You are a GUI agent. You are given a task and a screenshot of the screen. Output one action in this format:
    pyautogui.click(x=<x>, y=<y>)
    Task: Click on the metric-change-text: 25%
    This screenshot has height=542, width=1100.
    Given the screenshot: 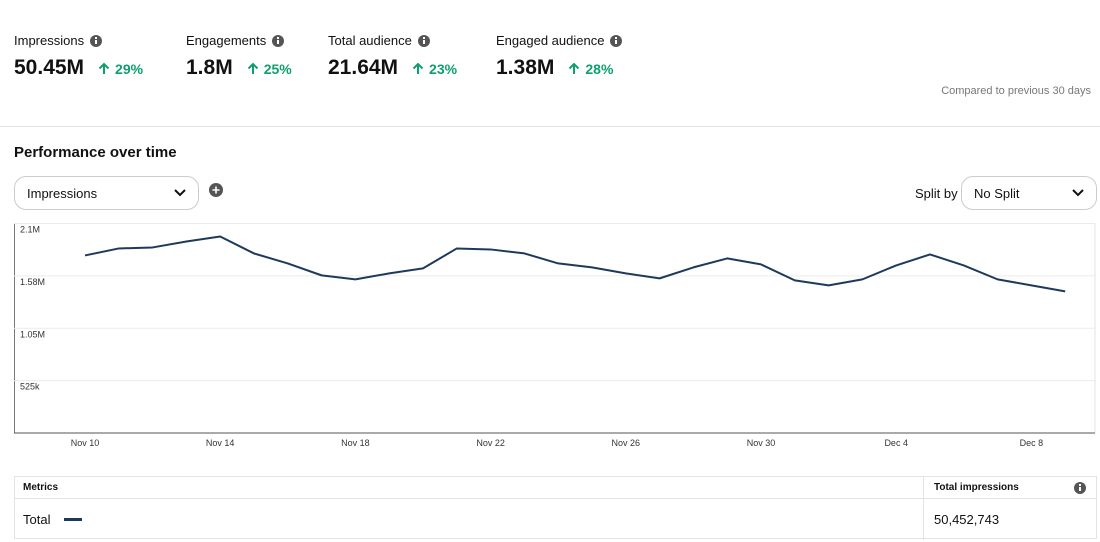 What is the action you would take?
    pyautogui.click(x=277, y=69)
    